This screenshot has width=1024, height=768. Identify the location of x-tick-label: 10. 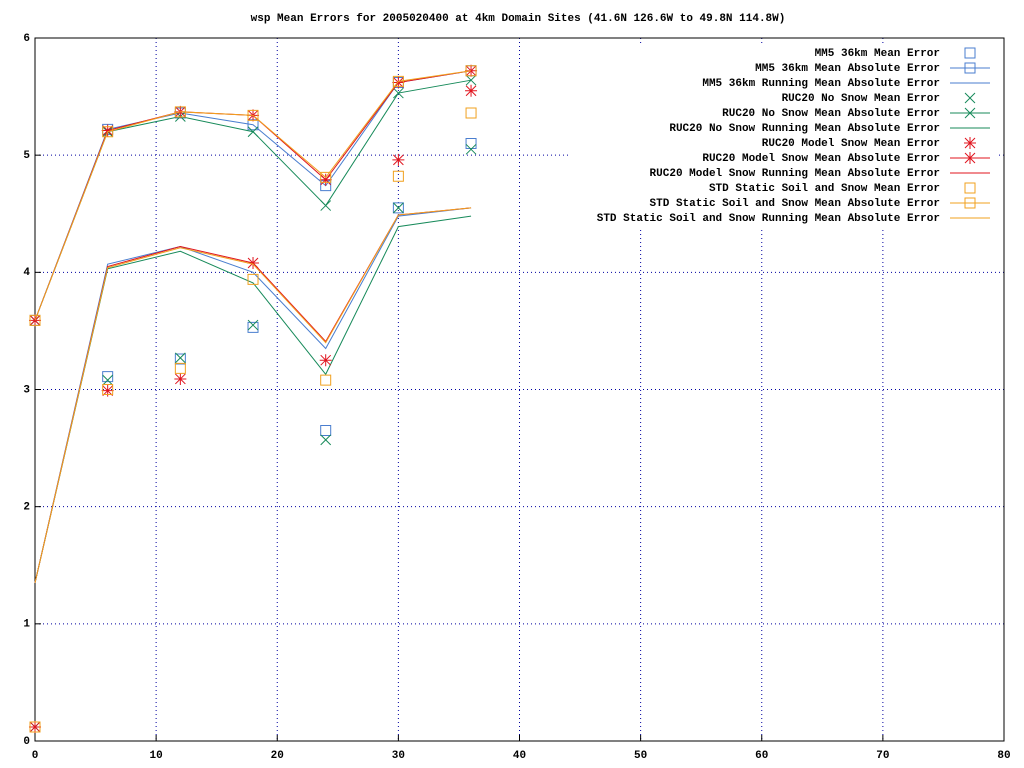
(156, 756).